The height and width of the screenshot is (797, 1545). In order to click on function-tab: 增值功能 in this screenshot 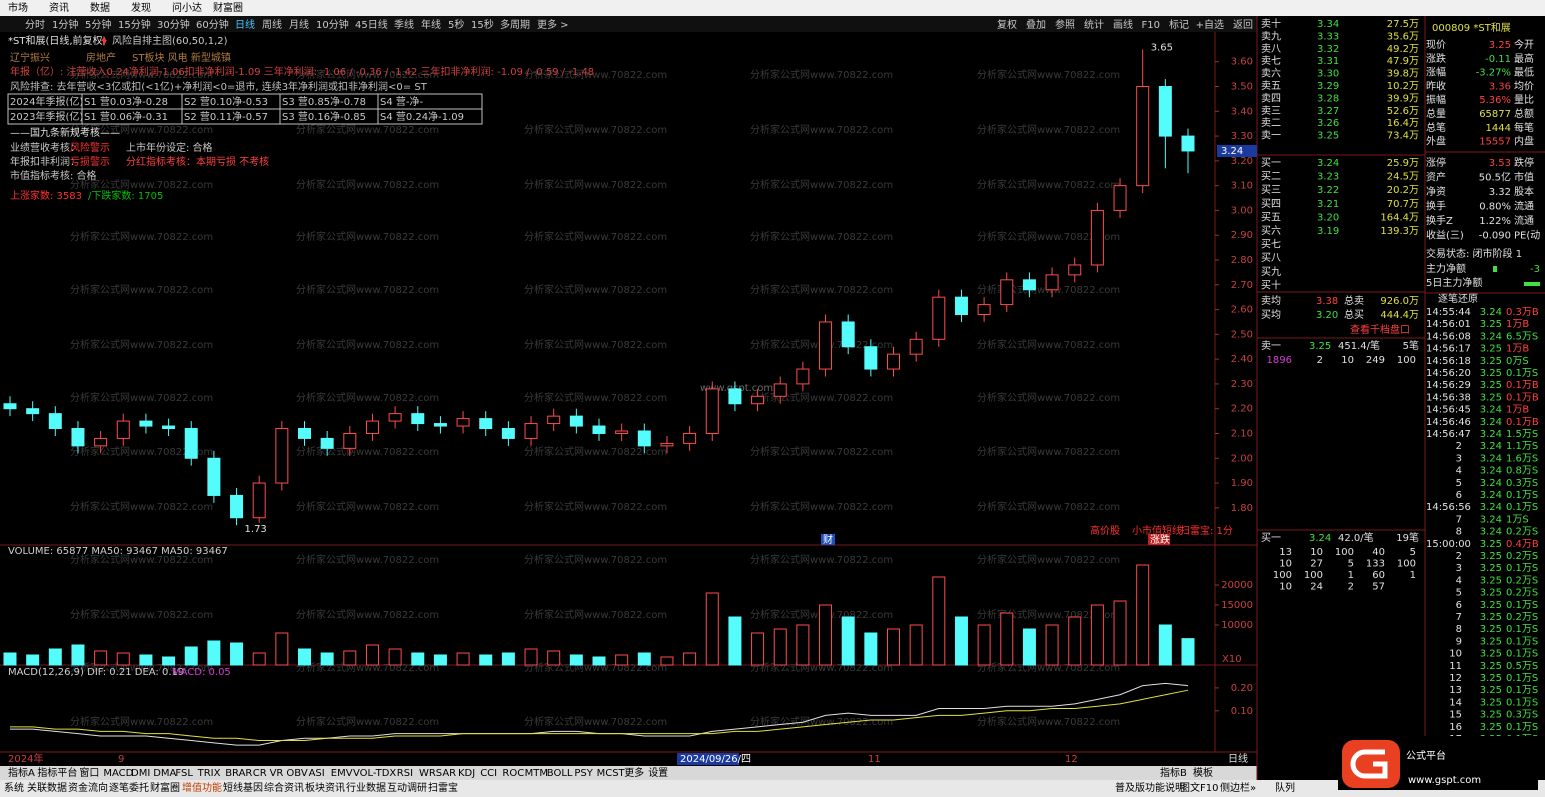, I will do `click(202, 787)`.